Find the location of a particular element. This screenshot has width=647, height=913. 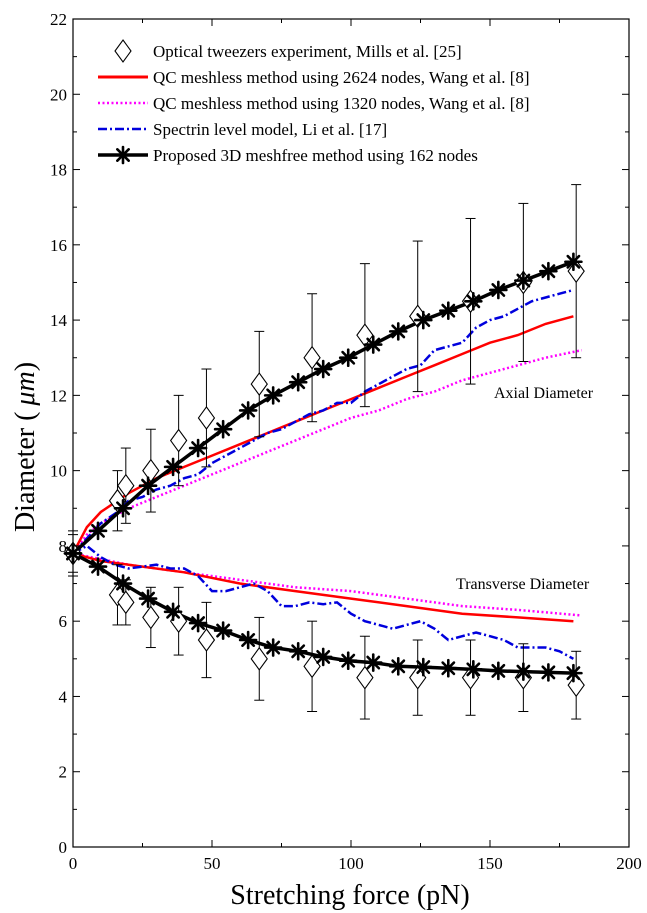

series-spectrin-transverse is located at coordinates (323, 602).